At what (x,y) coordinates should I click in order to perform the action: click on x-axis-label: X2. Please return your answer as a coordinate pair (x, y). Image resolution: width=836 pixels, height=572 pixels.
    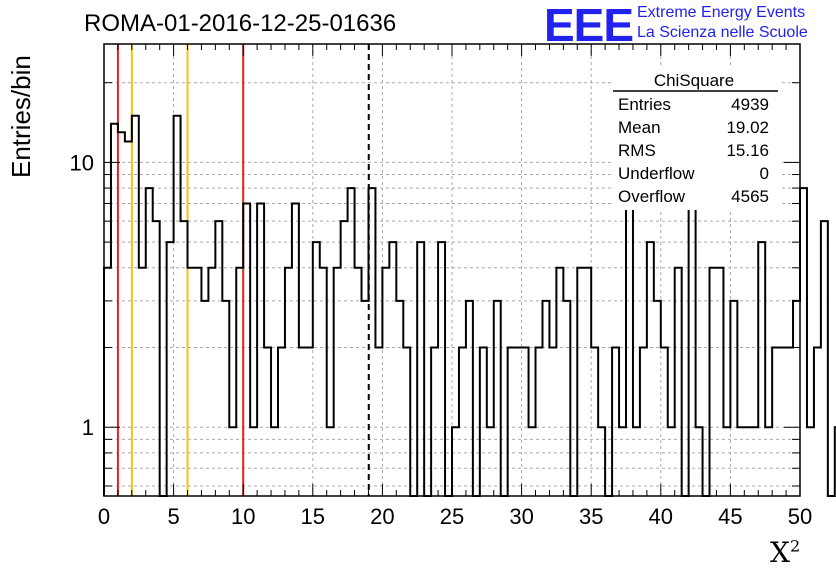
    Looking at the image, I should click on (785, 552).